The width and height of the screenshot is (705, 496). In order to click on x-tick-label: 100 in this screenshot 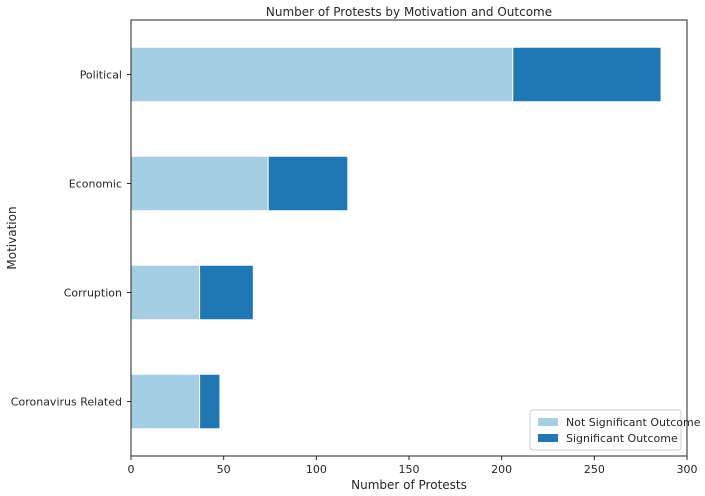, I will do `click(316, 469)`.